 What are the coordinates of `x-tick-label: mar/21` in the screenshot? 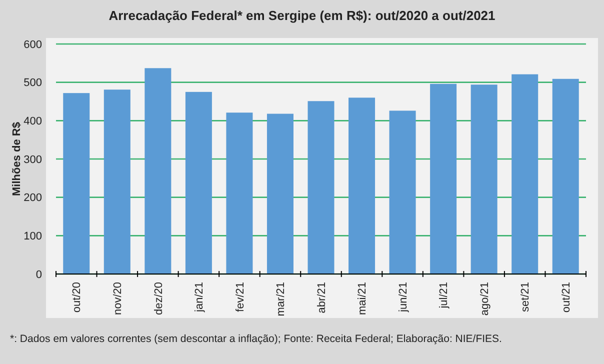 It's located at (281, 299).